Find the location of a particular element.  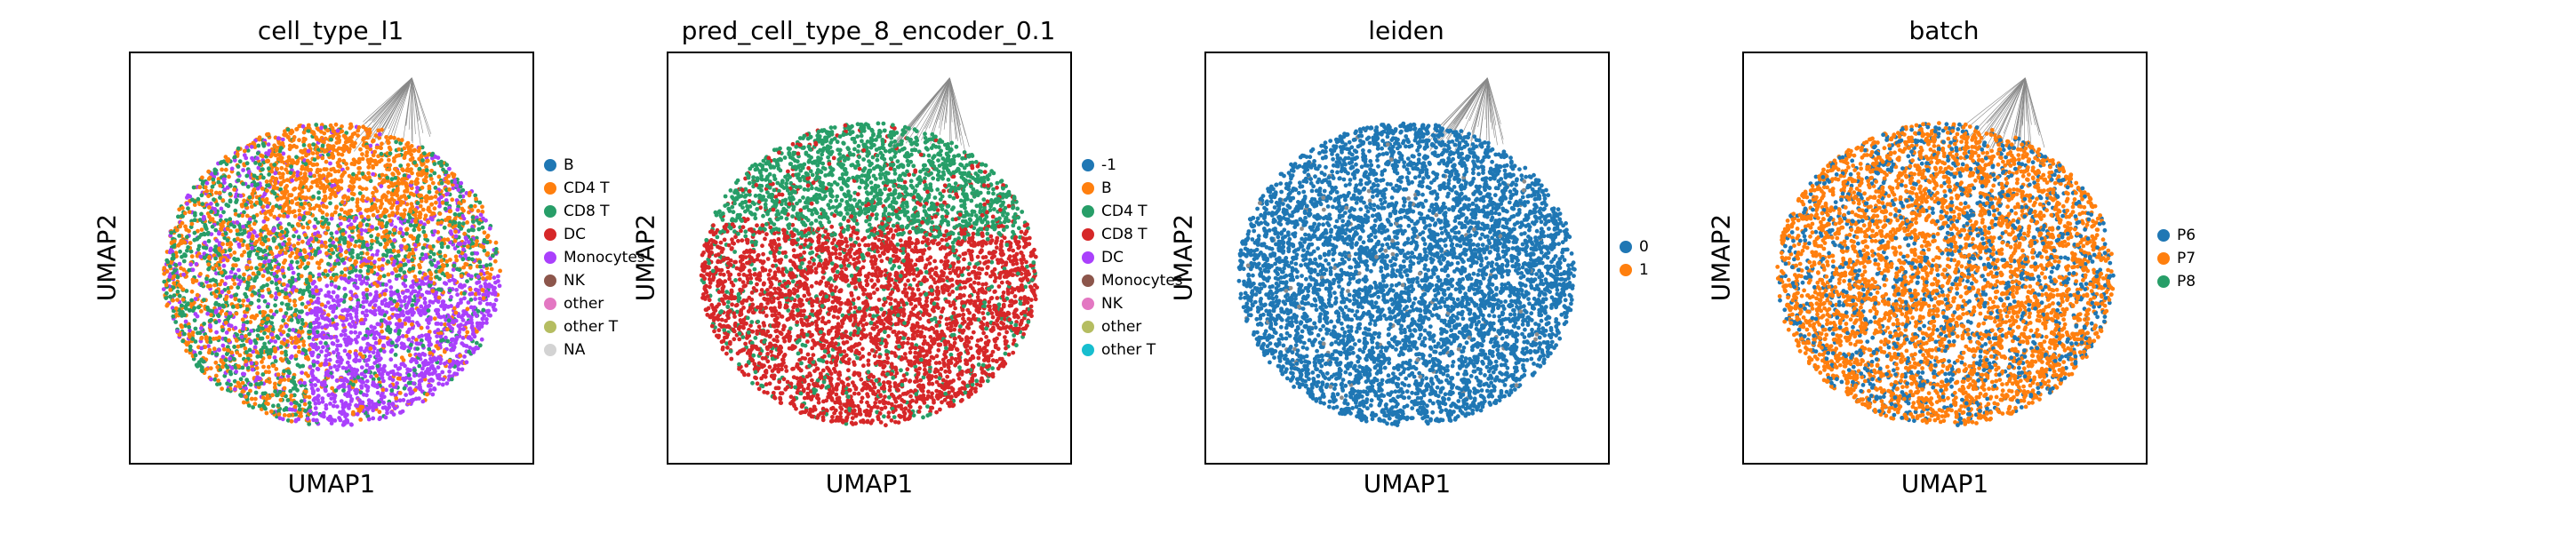

panel-3-y-axis-label: UMAP2 is located at coordinates (1183, 258).